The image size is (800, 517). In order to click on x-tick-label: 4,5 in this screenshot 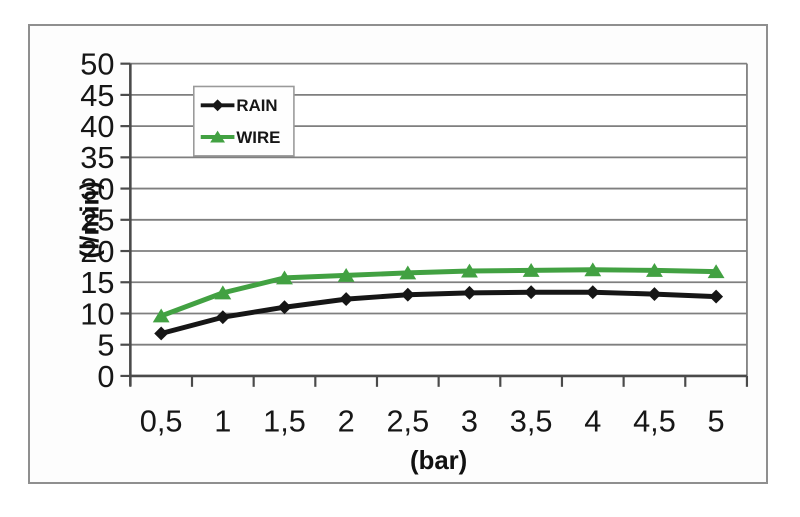, I will do `click(654, 420)`.